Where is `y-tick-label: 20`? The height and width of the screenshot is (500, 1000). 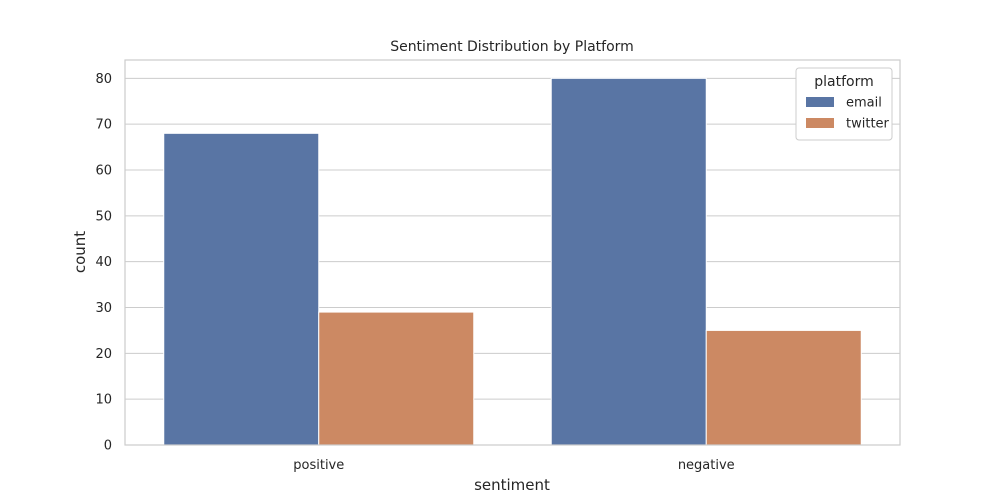 y-tick-label: 20 is located at coordinates (103, 354).